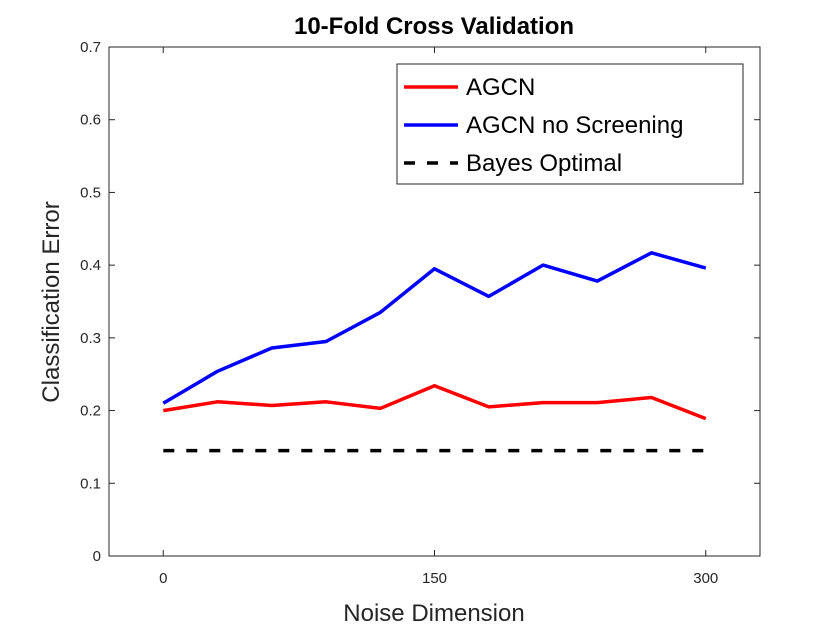 The width and height of the screenshot is (840, 630). Describe the element at coordinates (90, 411) in the screenshot. I see `y-tick-label: 0.2` at that location.